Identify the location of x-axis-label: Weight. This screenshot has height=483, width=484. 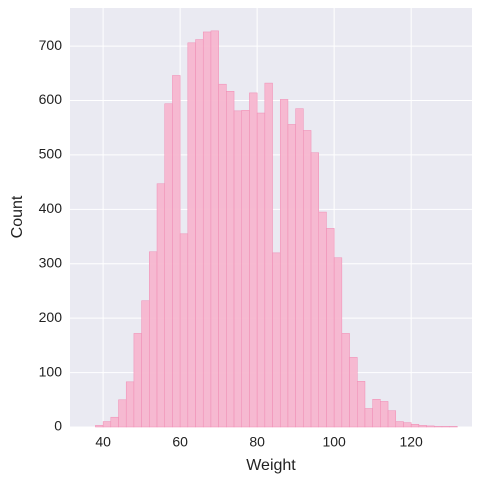
(271, 465).